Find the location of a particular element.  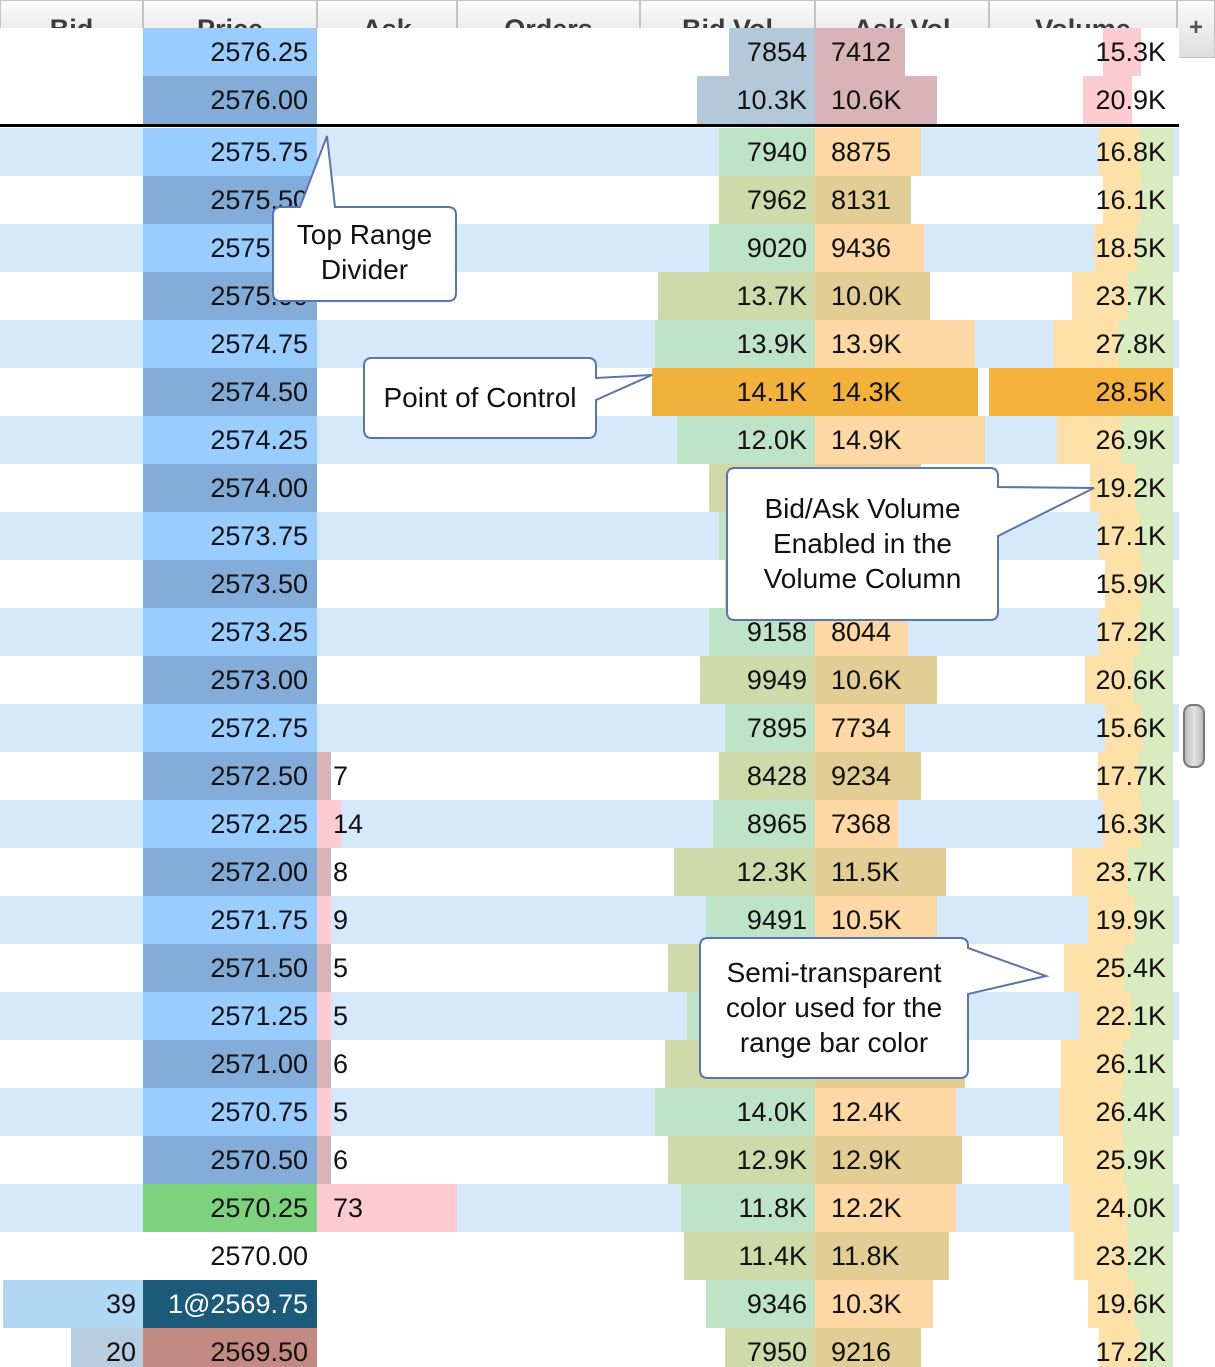

price-cell: 2574.75 is located at coordinates (259, 344).